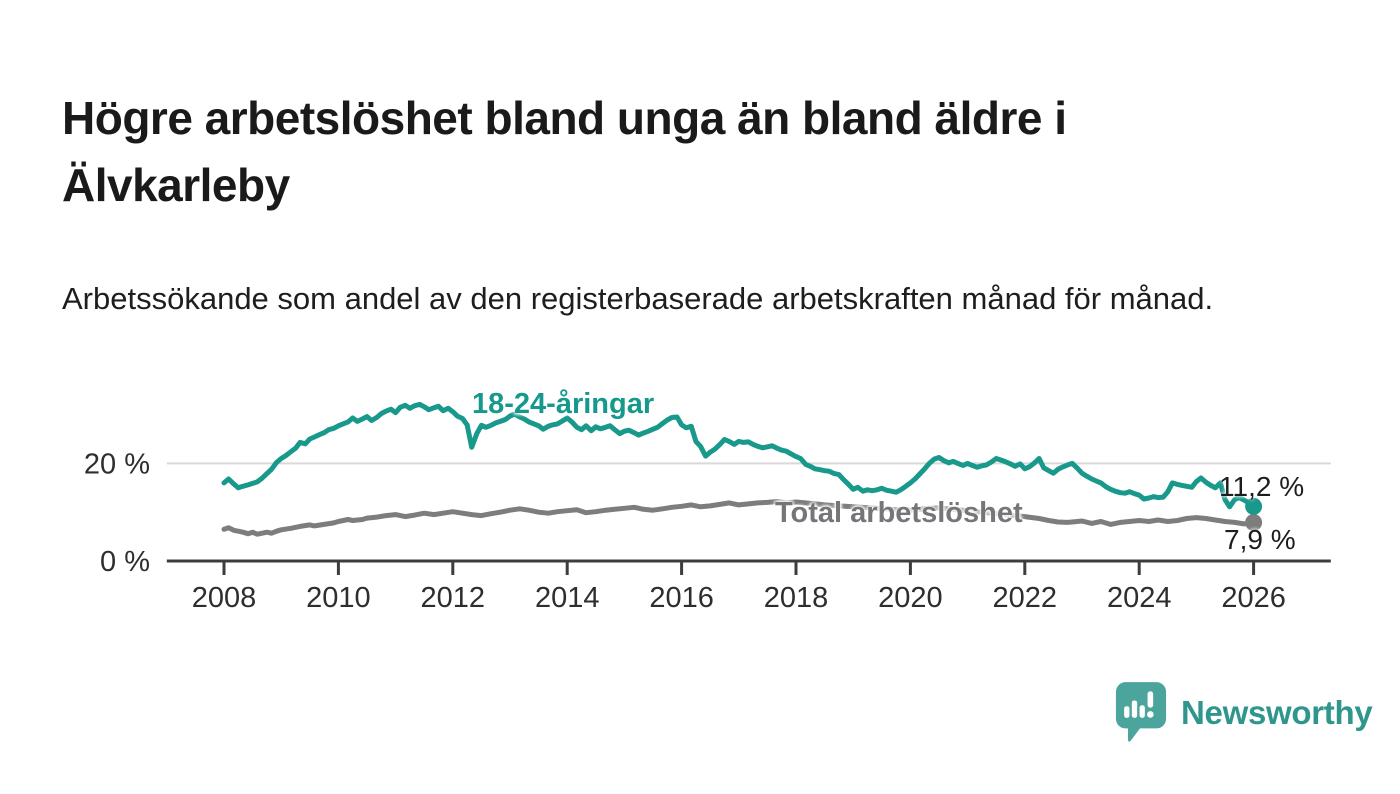  Describe the element at coordinates (224, 598) in the screenshot. I see `x-axis-tick-label: 2008` at that location.